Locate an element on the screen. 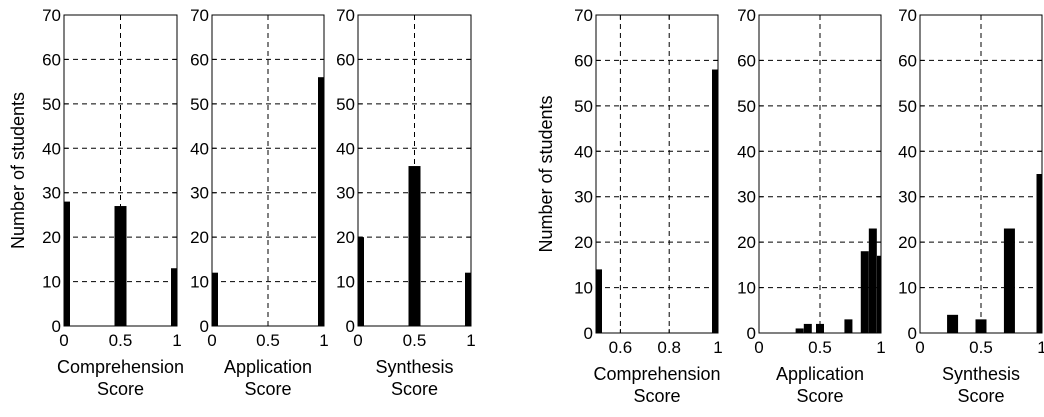 The image size is (1044, 417). x-tick-label: 0.6 is located at coordinates (621, 347).